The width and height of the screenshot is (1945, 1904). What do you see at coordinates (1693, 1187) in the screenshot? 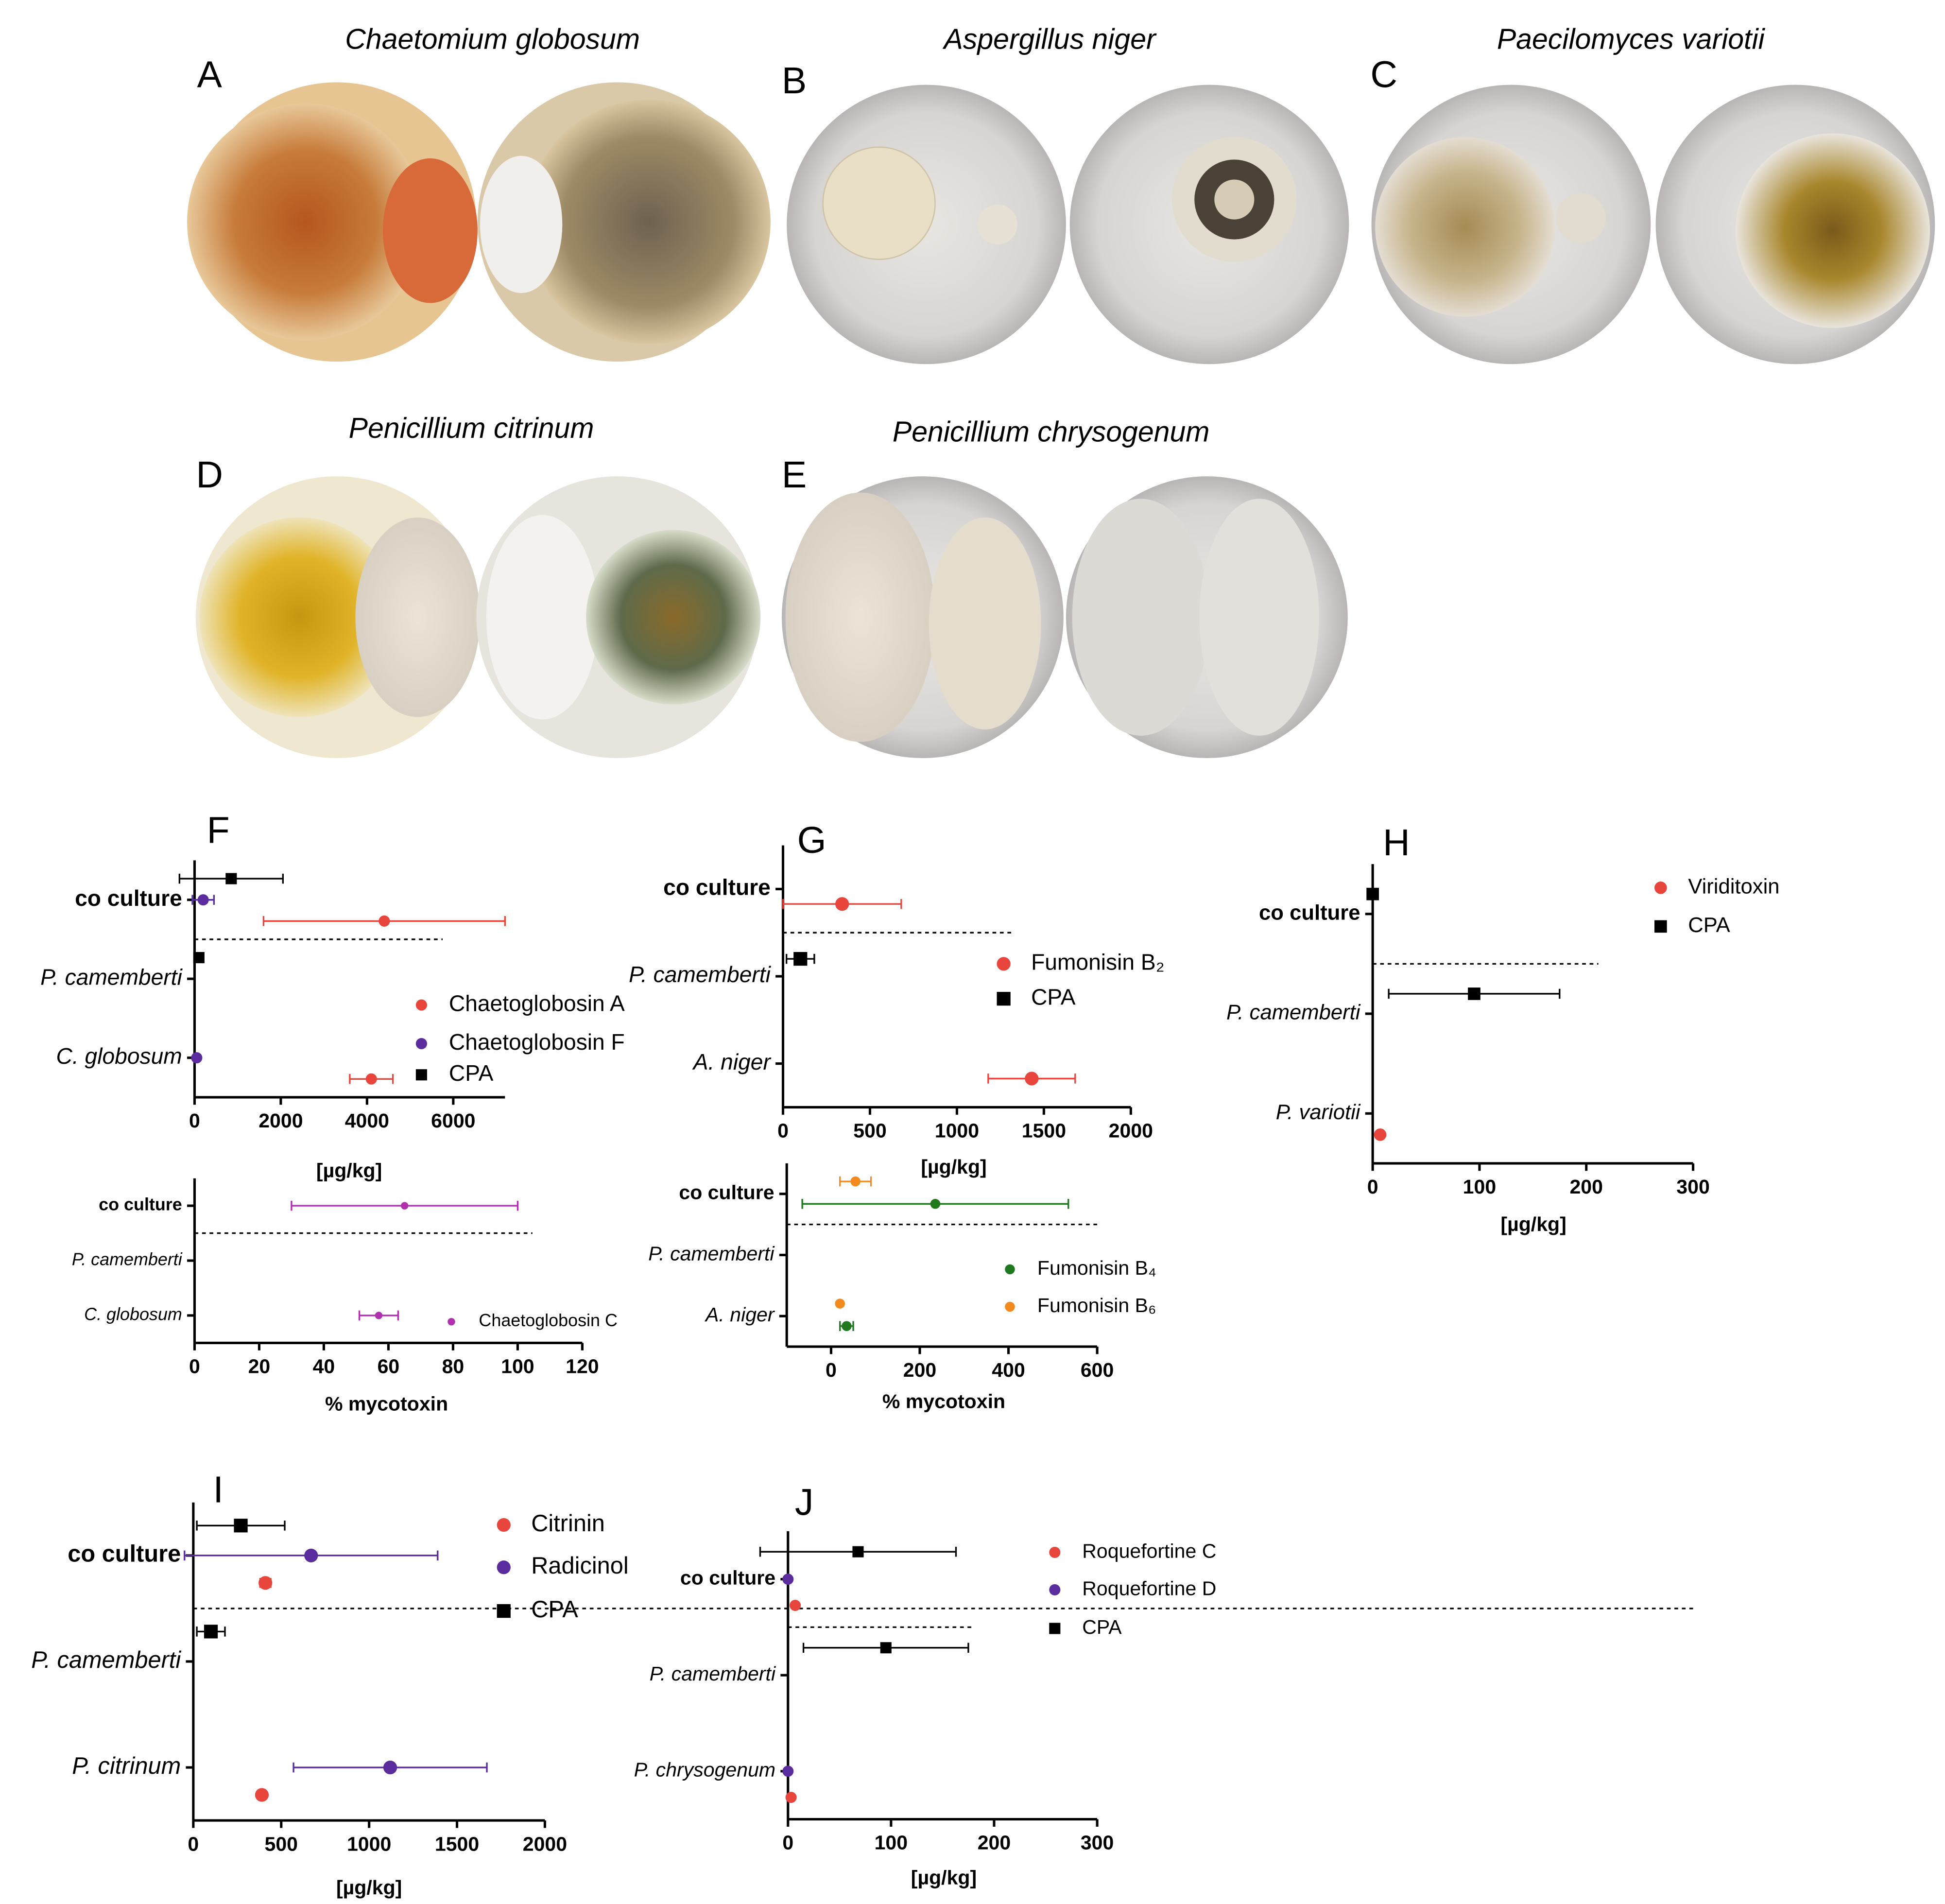
I see `x-tick-label: 300` at bounding box center [1693, 1187].